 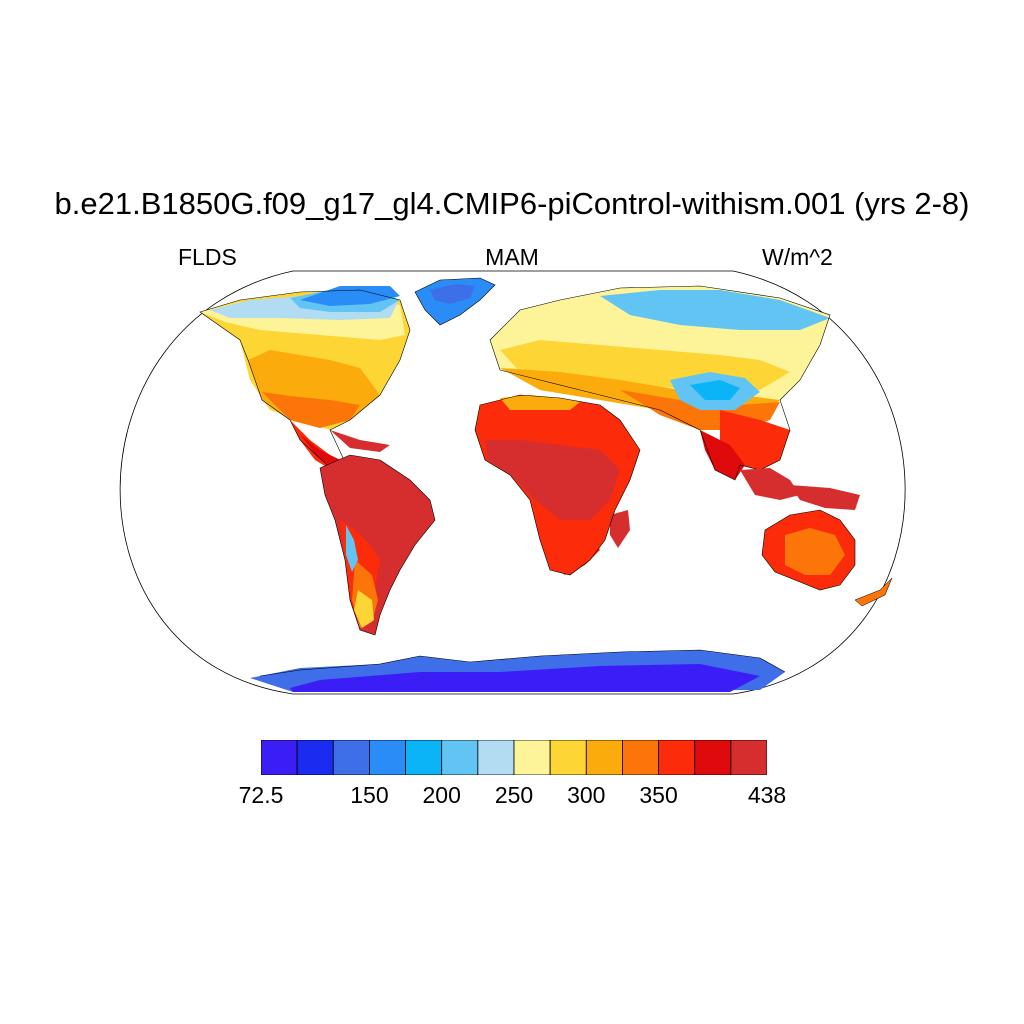 What do you see at coordinates (586, 795) in the screenshot?
I see `colorbar-tick-label: 300` at bounding box center [586, 795].